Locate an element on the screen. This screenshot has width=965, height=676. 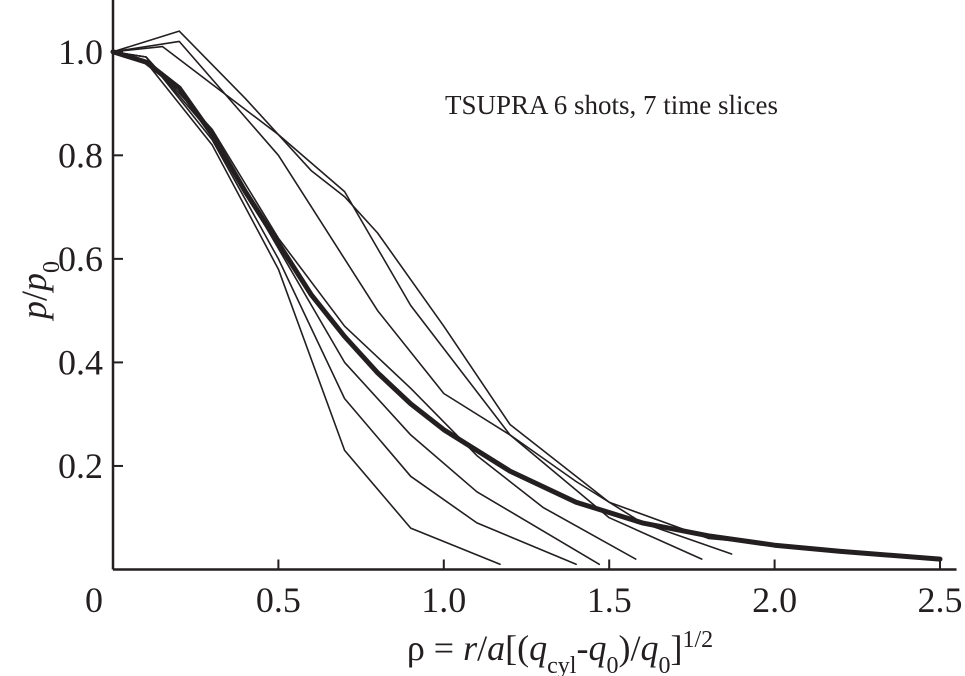
x-tick-label: 2.0 is located at coordinates (774, 600).